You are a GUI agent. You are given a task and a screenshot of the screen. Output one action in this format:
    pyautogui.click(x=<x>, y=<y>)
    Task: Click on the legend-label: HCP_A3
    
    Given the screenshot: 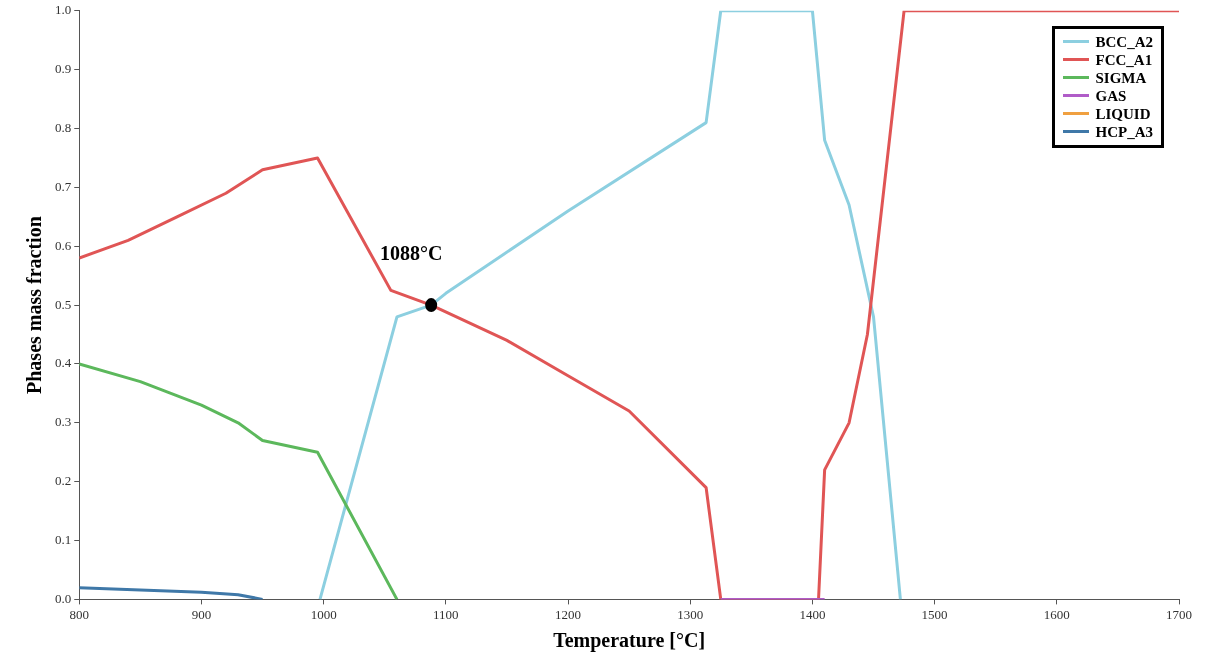 What is the action you would take?
    pyautogui.click(x=1124, y=131)
    